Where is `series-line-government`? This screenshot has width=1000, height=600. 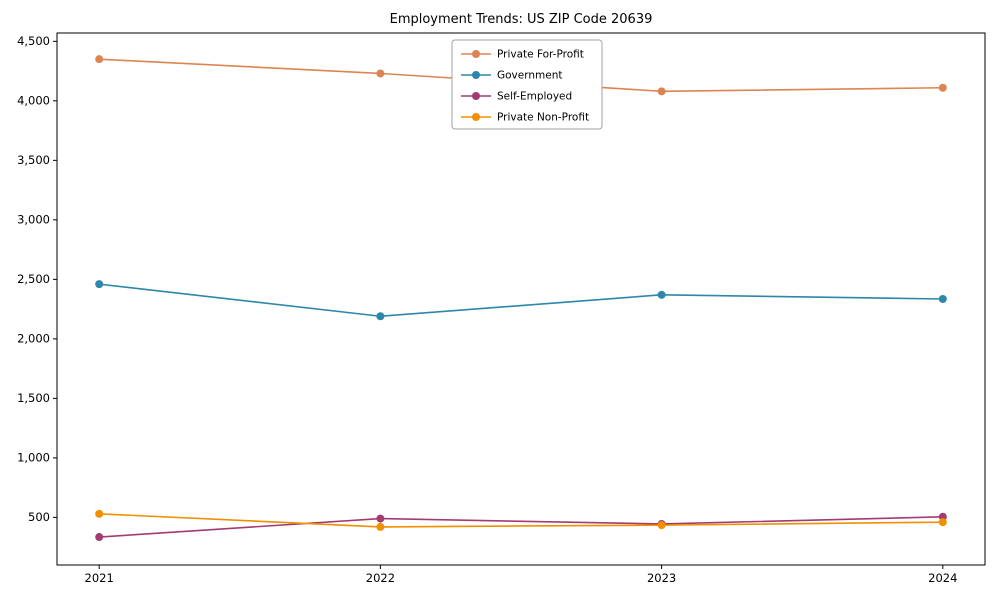 series-line-government is located at coordinates (521, 300).